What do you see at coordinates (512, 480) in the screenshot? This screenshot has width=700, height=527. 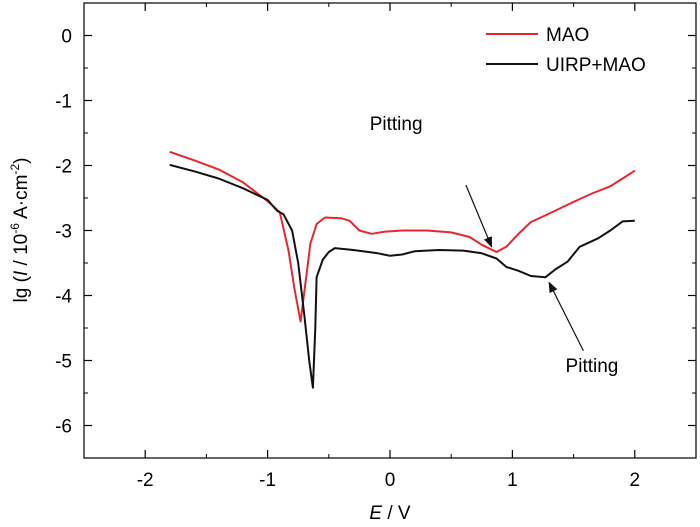 I see `x-tick-label: 1` at bounding box center [512, 480].